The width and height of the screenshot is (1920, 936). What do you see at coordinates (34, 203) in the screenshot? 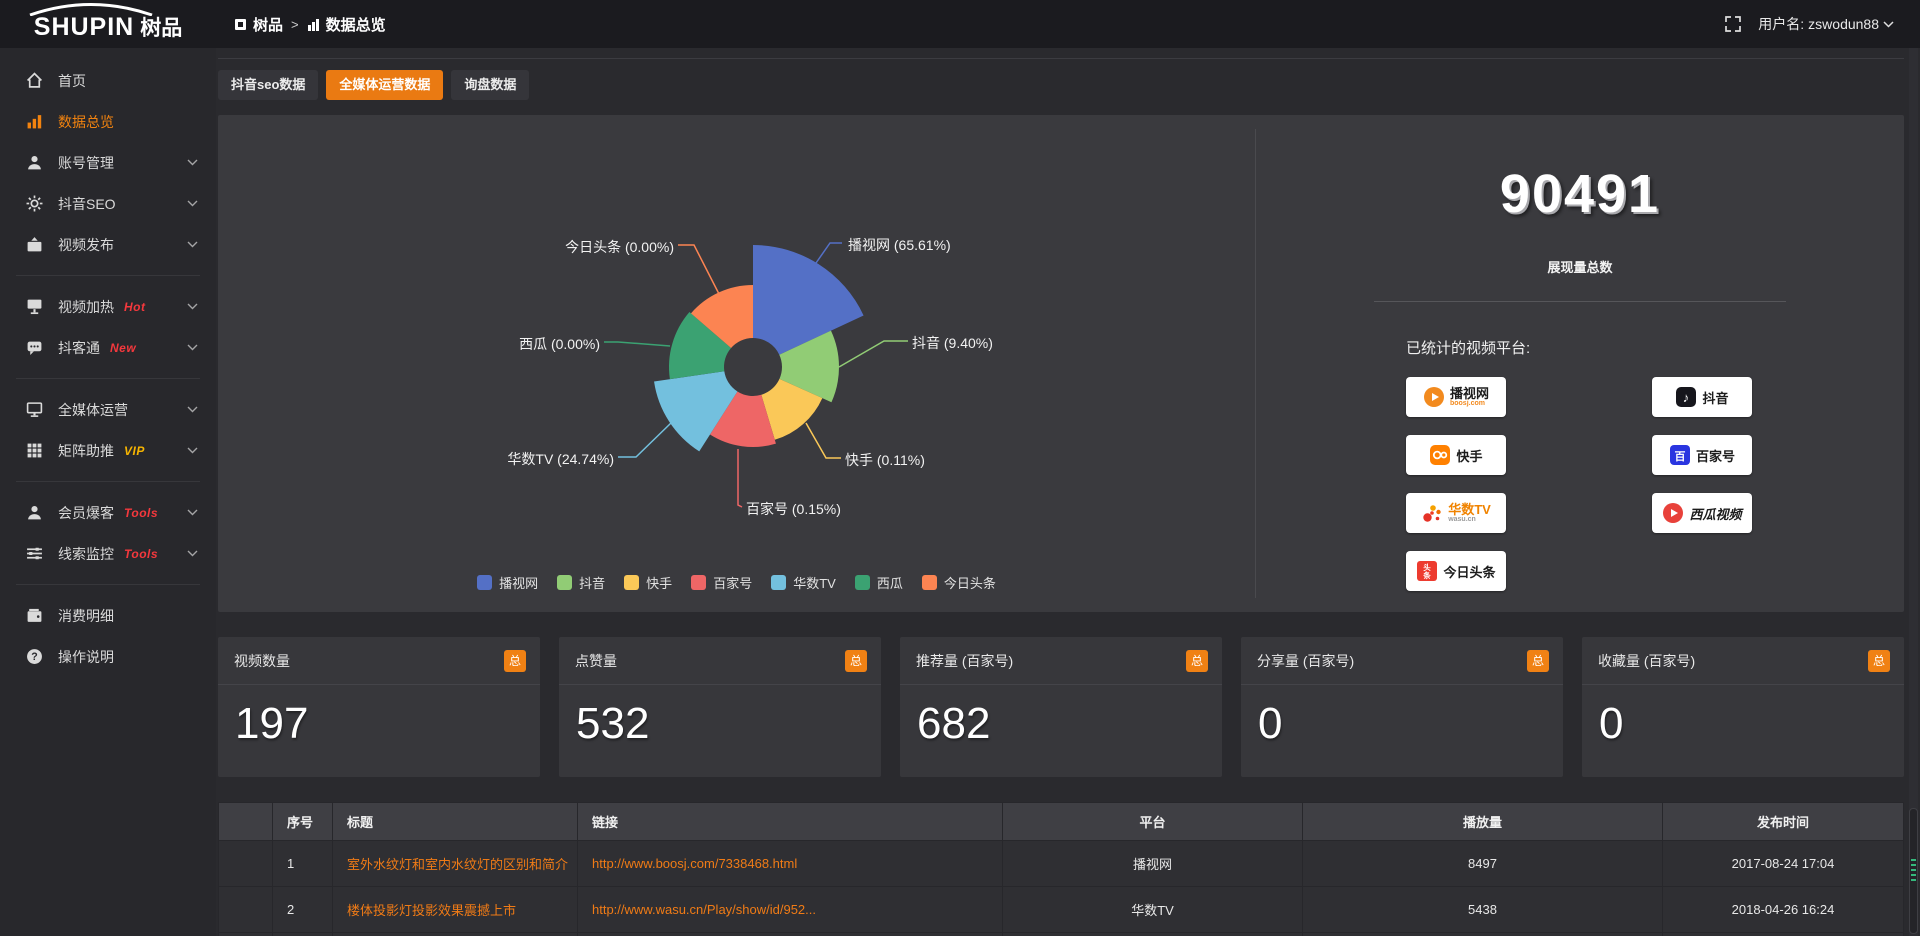
I see `gear-icon` at bounding box center [34, 203].